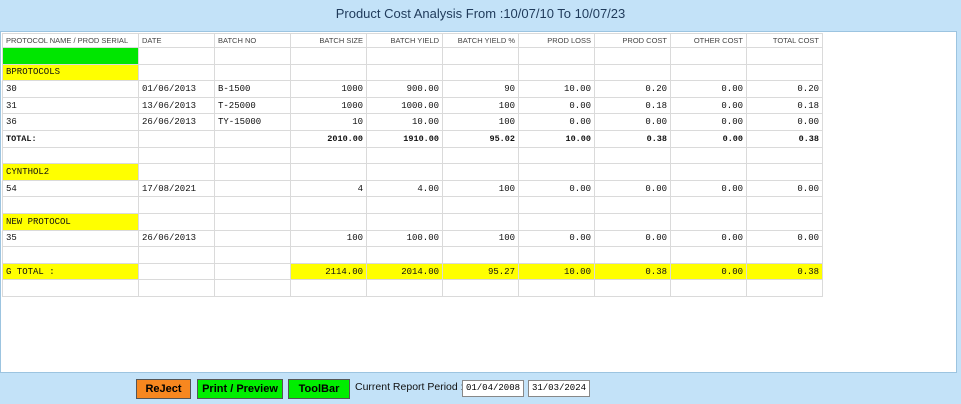 This screenshot has width=961, height=404. What do you see at coordinates (328, 188) in the screenshot?
I see `table-cell: 4` at bounding box center [328, 188].